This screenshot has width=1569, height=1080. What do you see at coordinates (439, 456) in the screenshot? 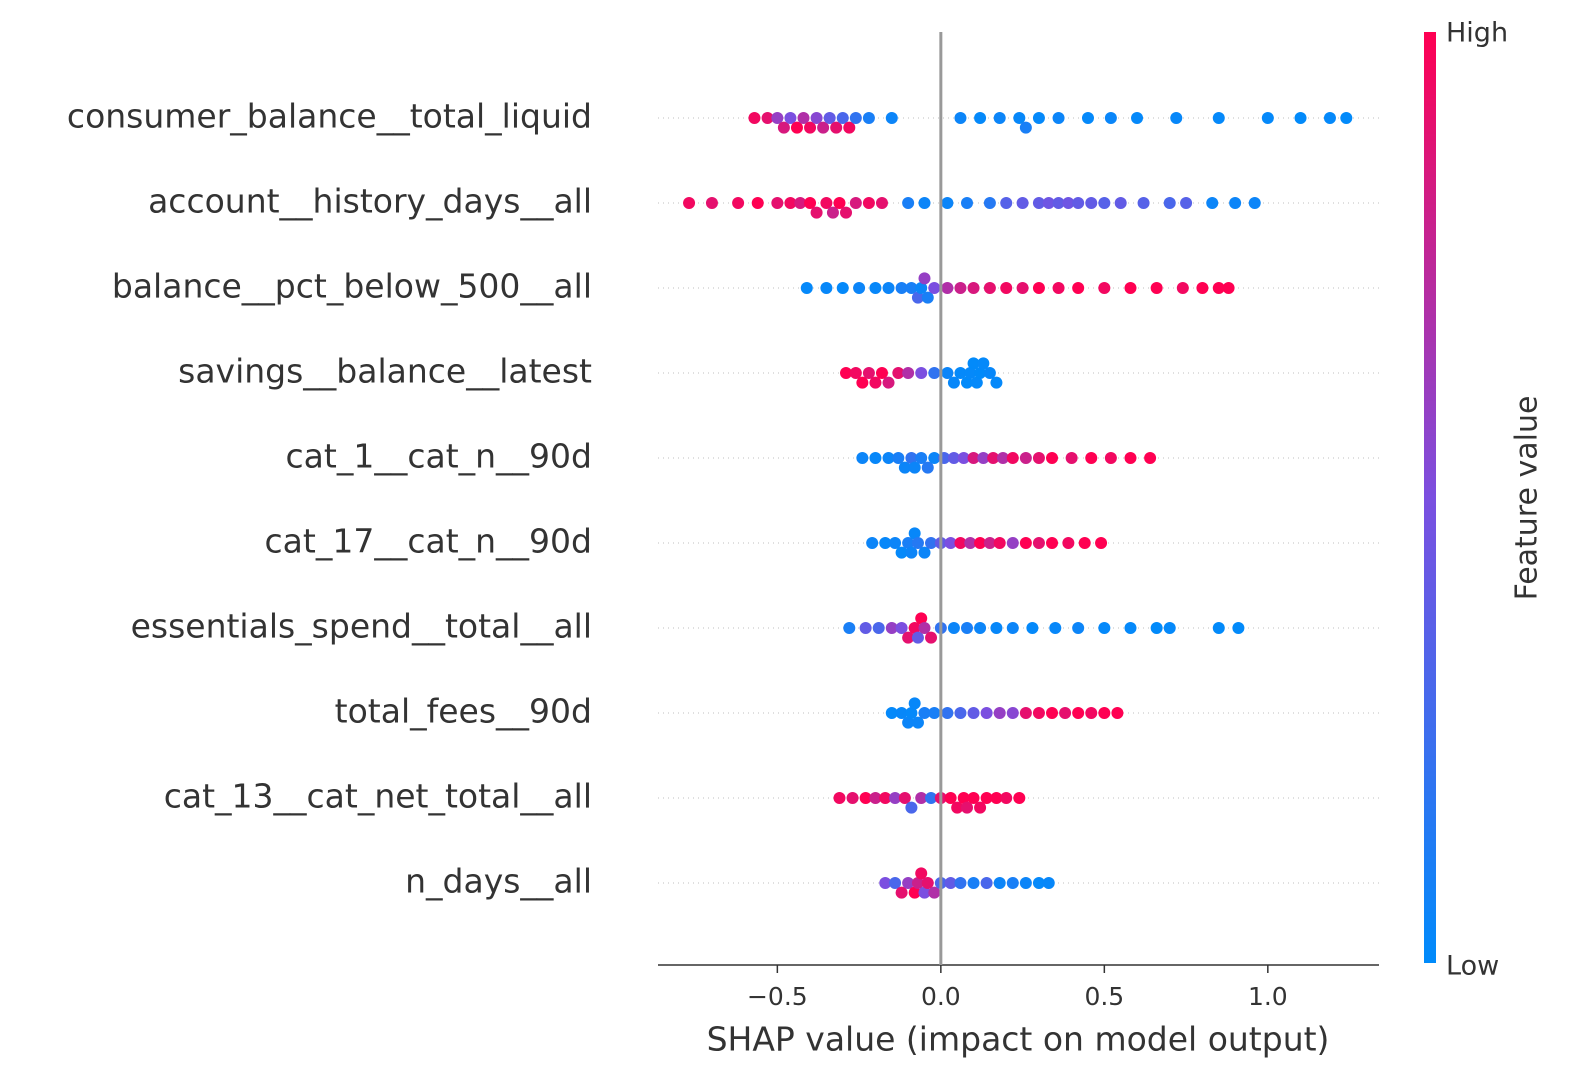
I see `y-tick-label: cat_1__cat_n__90d` at bounding box center [439, 456].